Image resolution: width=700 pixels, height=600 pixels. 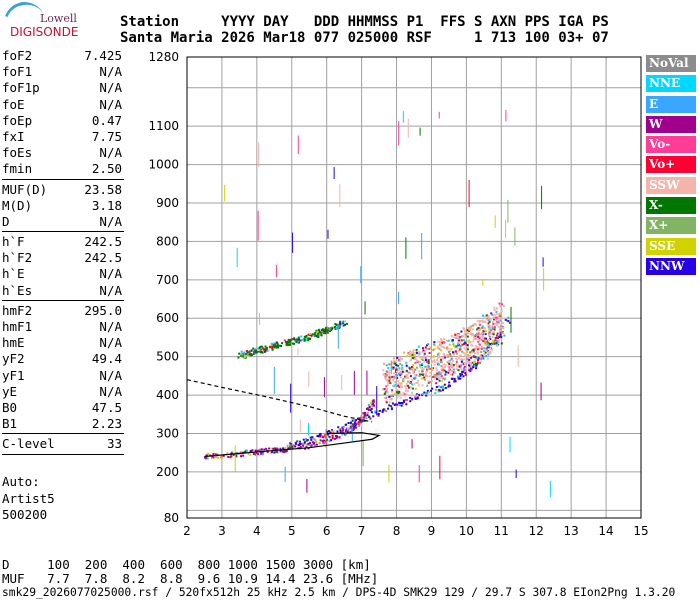 What do you see at coordinates (63, 444) in the screenshot?
I see `param-row: C-level 33` at bounding box center [63, 444].